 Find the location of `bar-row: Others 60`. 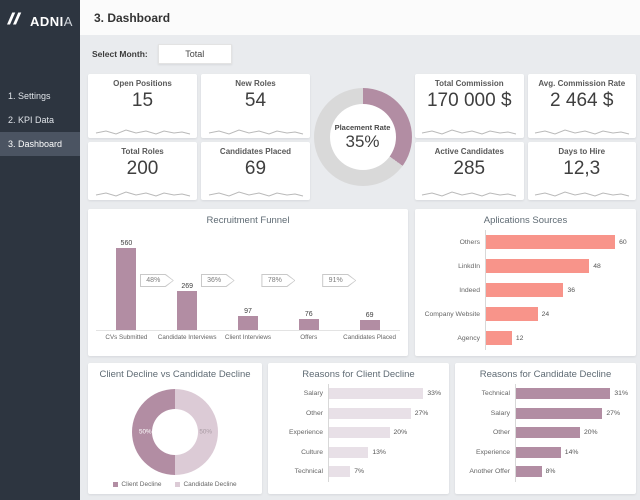

bar-row: Others 60 is located at coordinates (525, 242).